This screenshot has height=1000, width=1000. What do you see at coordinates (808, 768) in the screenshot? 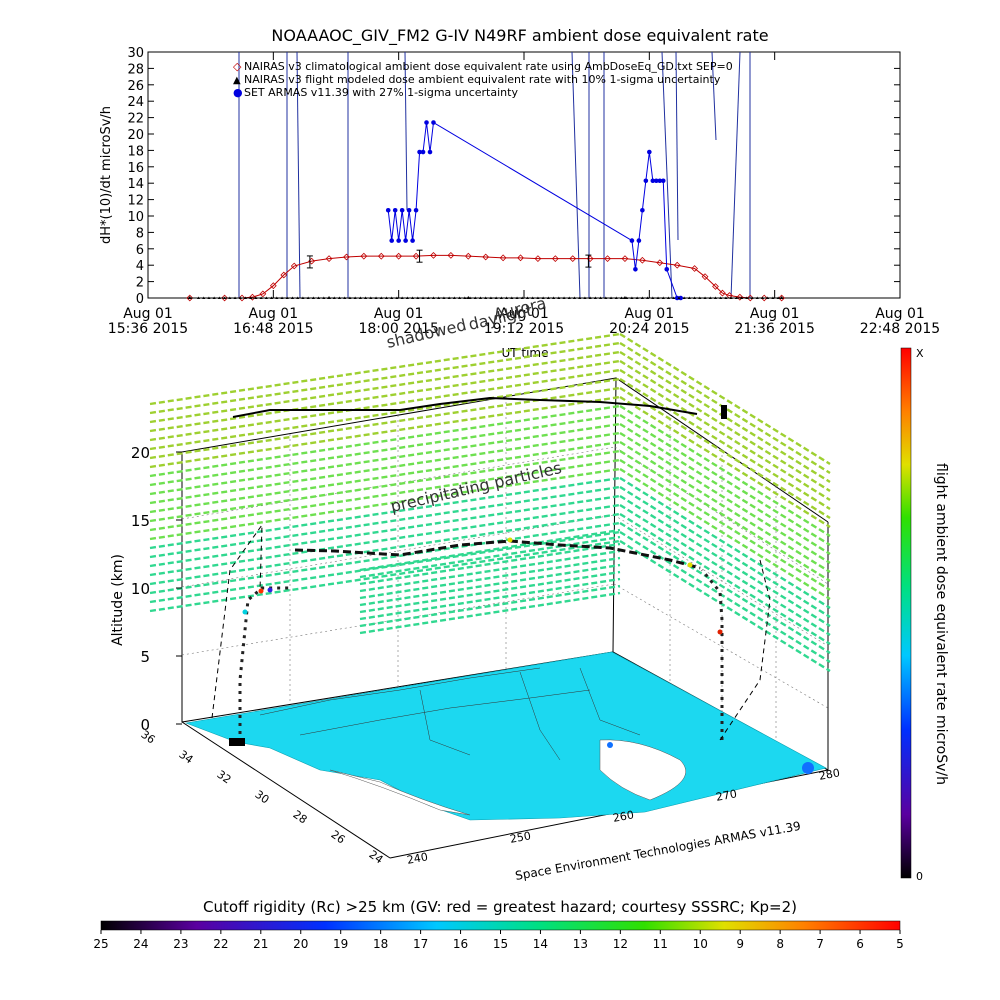
I see `map-colored-dot` at bounding box center [808, 768].